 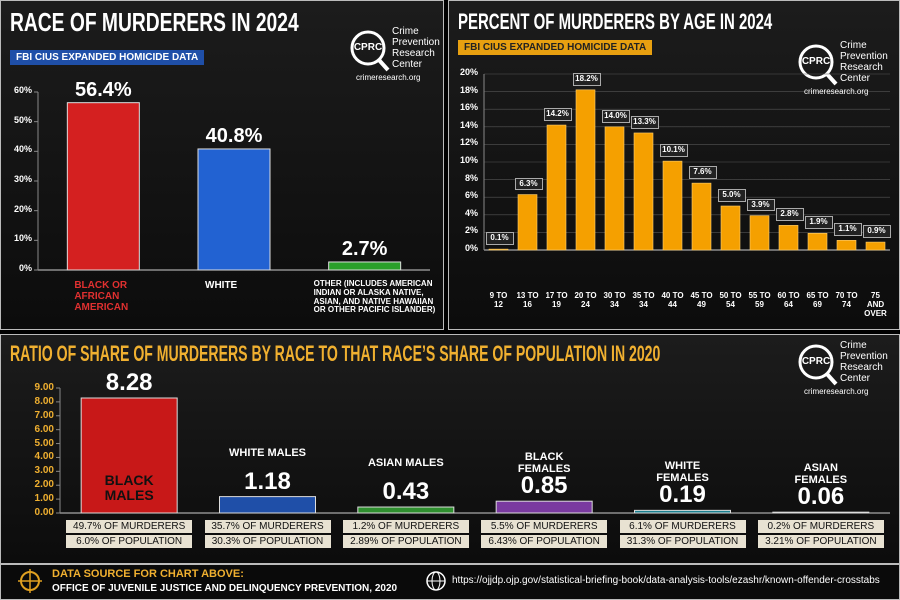 What do you see at coordinates (129, 526) in the screenshot?
I see `note: 49.7% OF MURDERERS` at bounding box center [129, 526].